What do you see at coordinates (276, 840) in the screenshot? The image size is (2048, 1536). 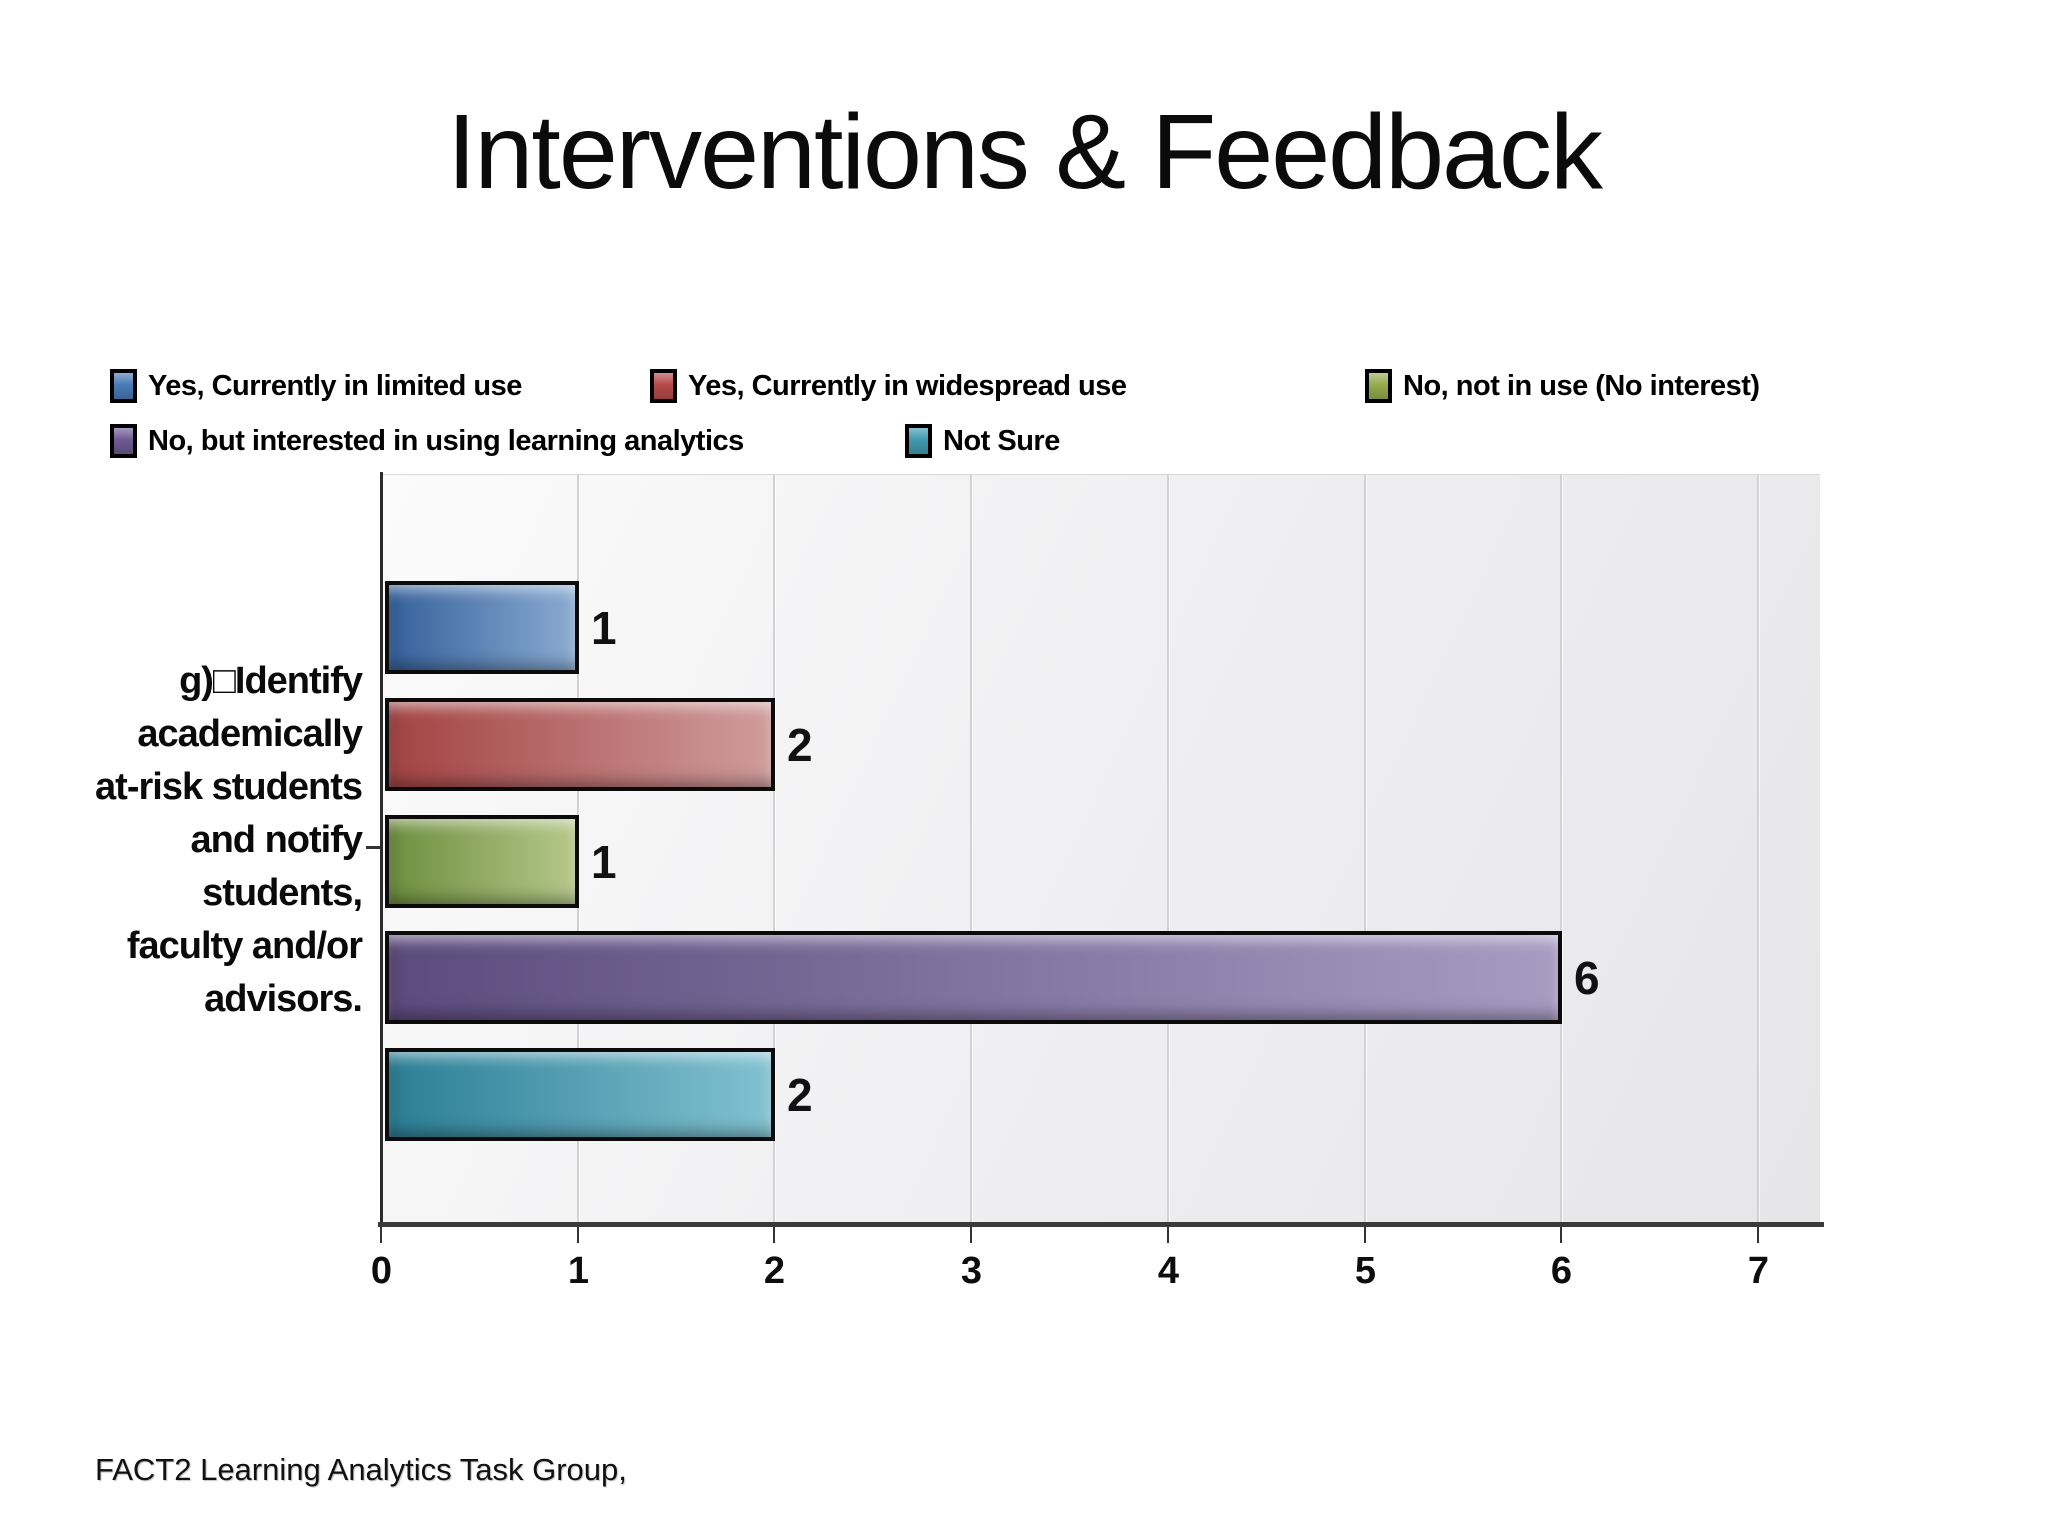 I see `category-label-line: and notify` at bounding box center [276, 840].